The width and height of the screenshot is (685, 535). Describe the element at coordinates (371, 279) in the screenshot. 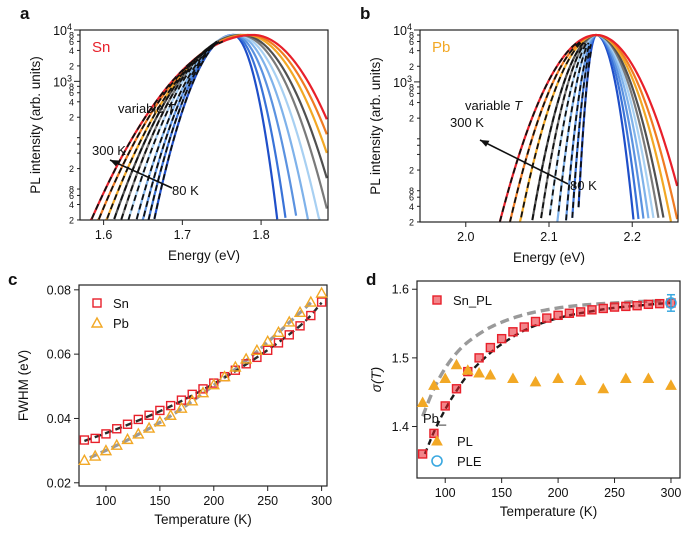

I see `panel-letter: d` at that location.